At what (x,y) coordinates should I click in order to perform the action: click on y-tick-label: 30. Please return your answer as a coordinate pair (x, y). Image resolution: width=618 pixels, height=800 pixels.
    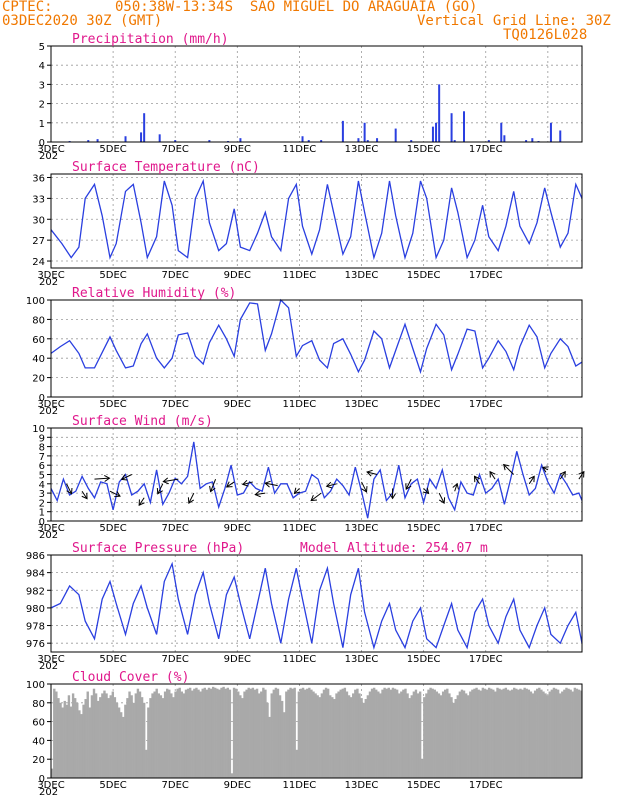
    Looking at the image, I should click on (38, 220).